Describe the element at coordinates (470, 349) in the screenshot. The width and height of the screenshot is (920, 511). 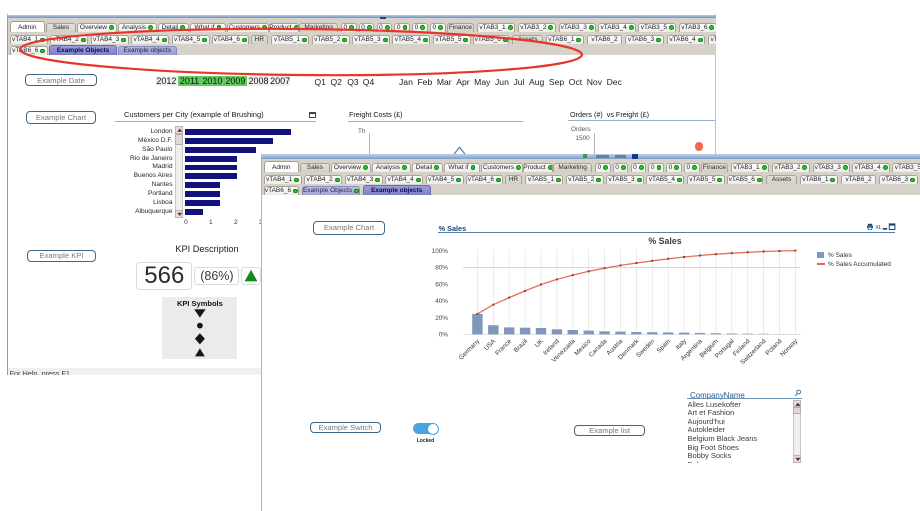
I see `svg-text: Germany` at that location.